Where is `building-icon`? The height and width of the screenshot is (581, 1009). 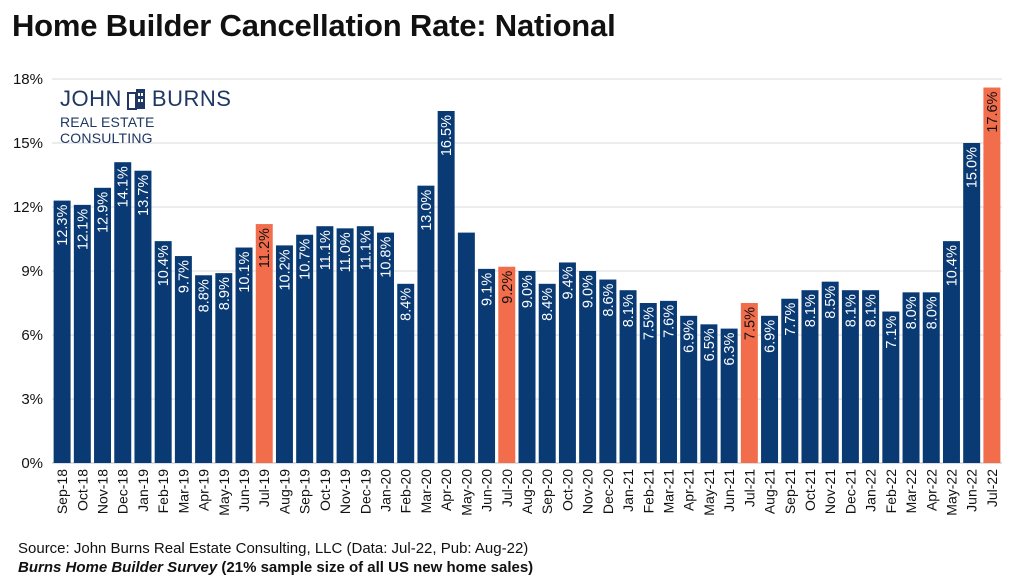
building-icon is located at coordinates (135, 99).